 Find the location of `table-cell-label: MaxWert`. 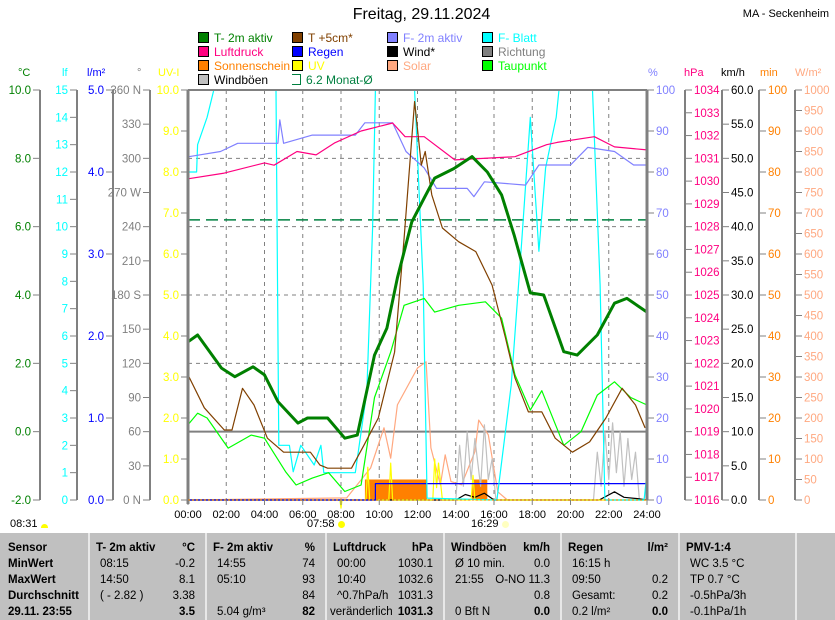

table-cell-label: MaxWert is located at coordinates (32, 580).